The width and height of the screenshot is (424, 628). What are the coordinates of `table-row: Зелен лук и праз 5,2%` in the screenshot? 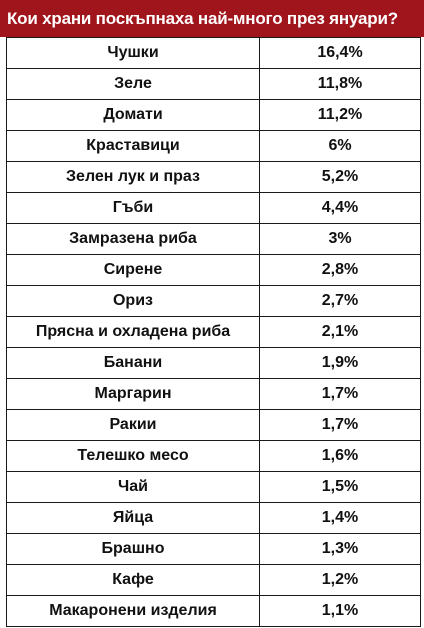 It's located at (213, 177).